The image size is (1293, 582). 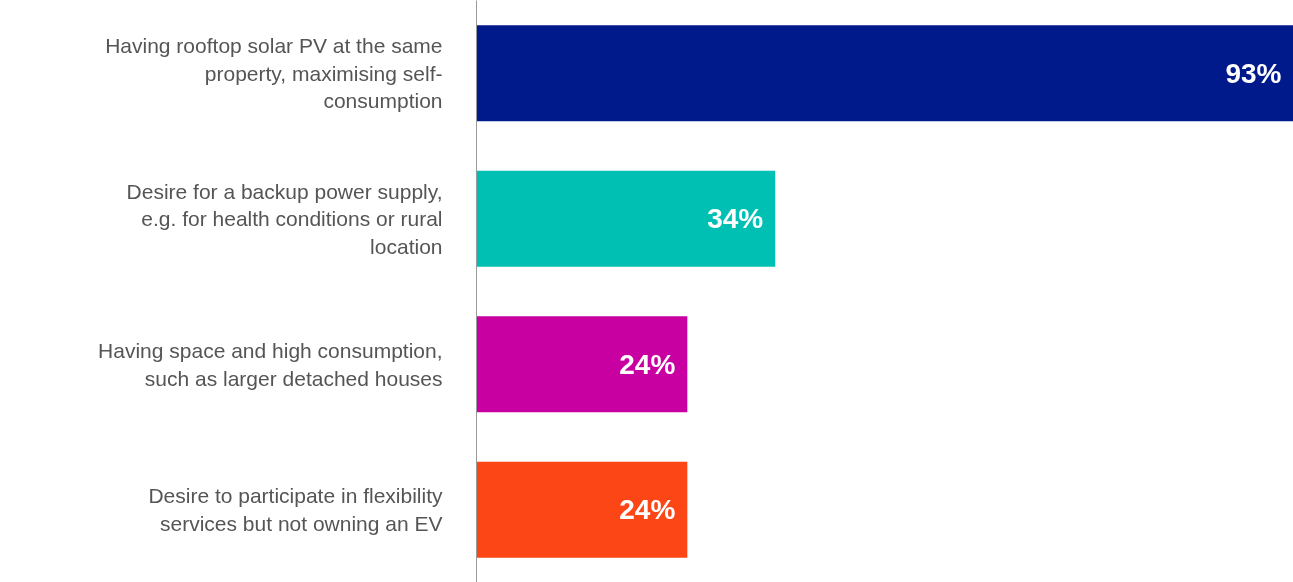 What do you see at coordinates (274, 73) in the screenshot?
I see `y-tick-label: Having rooftop solar PV at the same property, maximising self-consumption` at bounding box center [274, 73].